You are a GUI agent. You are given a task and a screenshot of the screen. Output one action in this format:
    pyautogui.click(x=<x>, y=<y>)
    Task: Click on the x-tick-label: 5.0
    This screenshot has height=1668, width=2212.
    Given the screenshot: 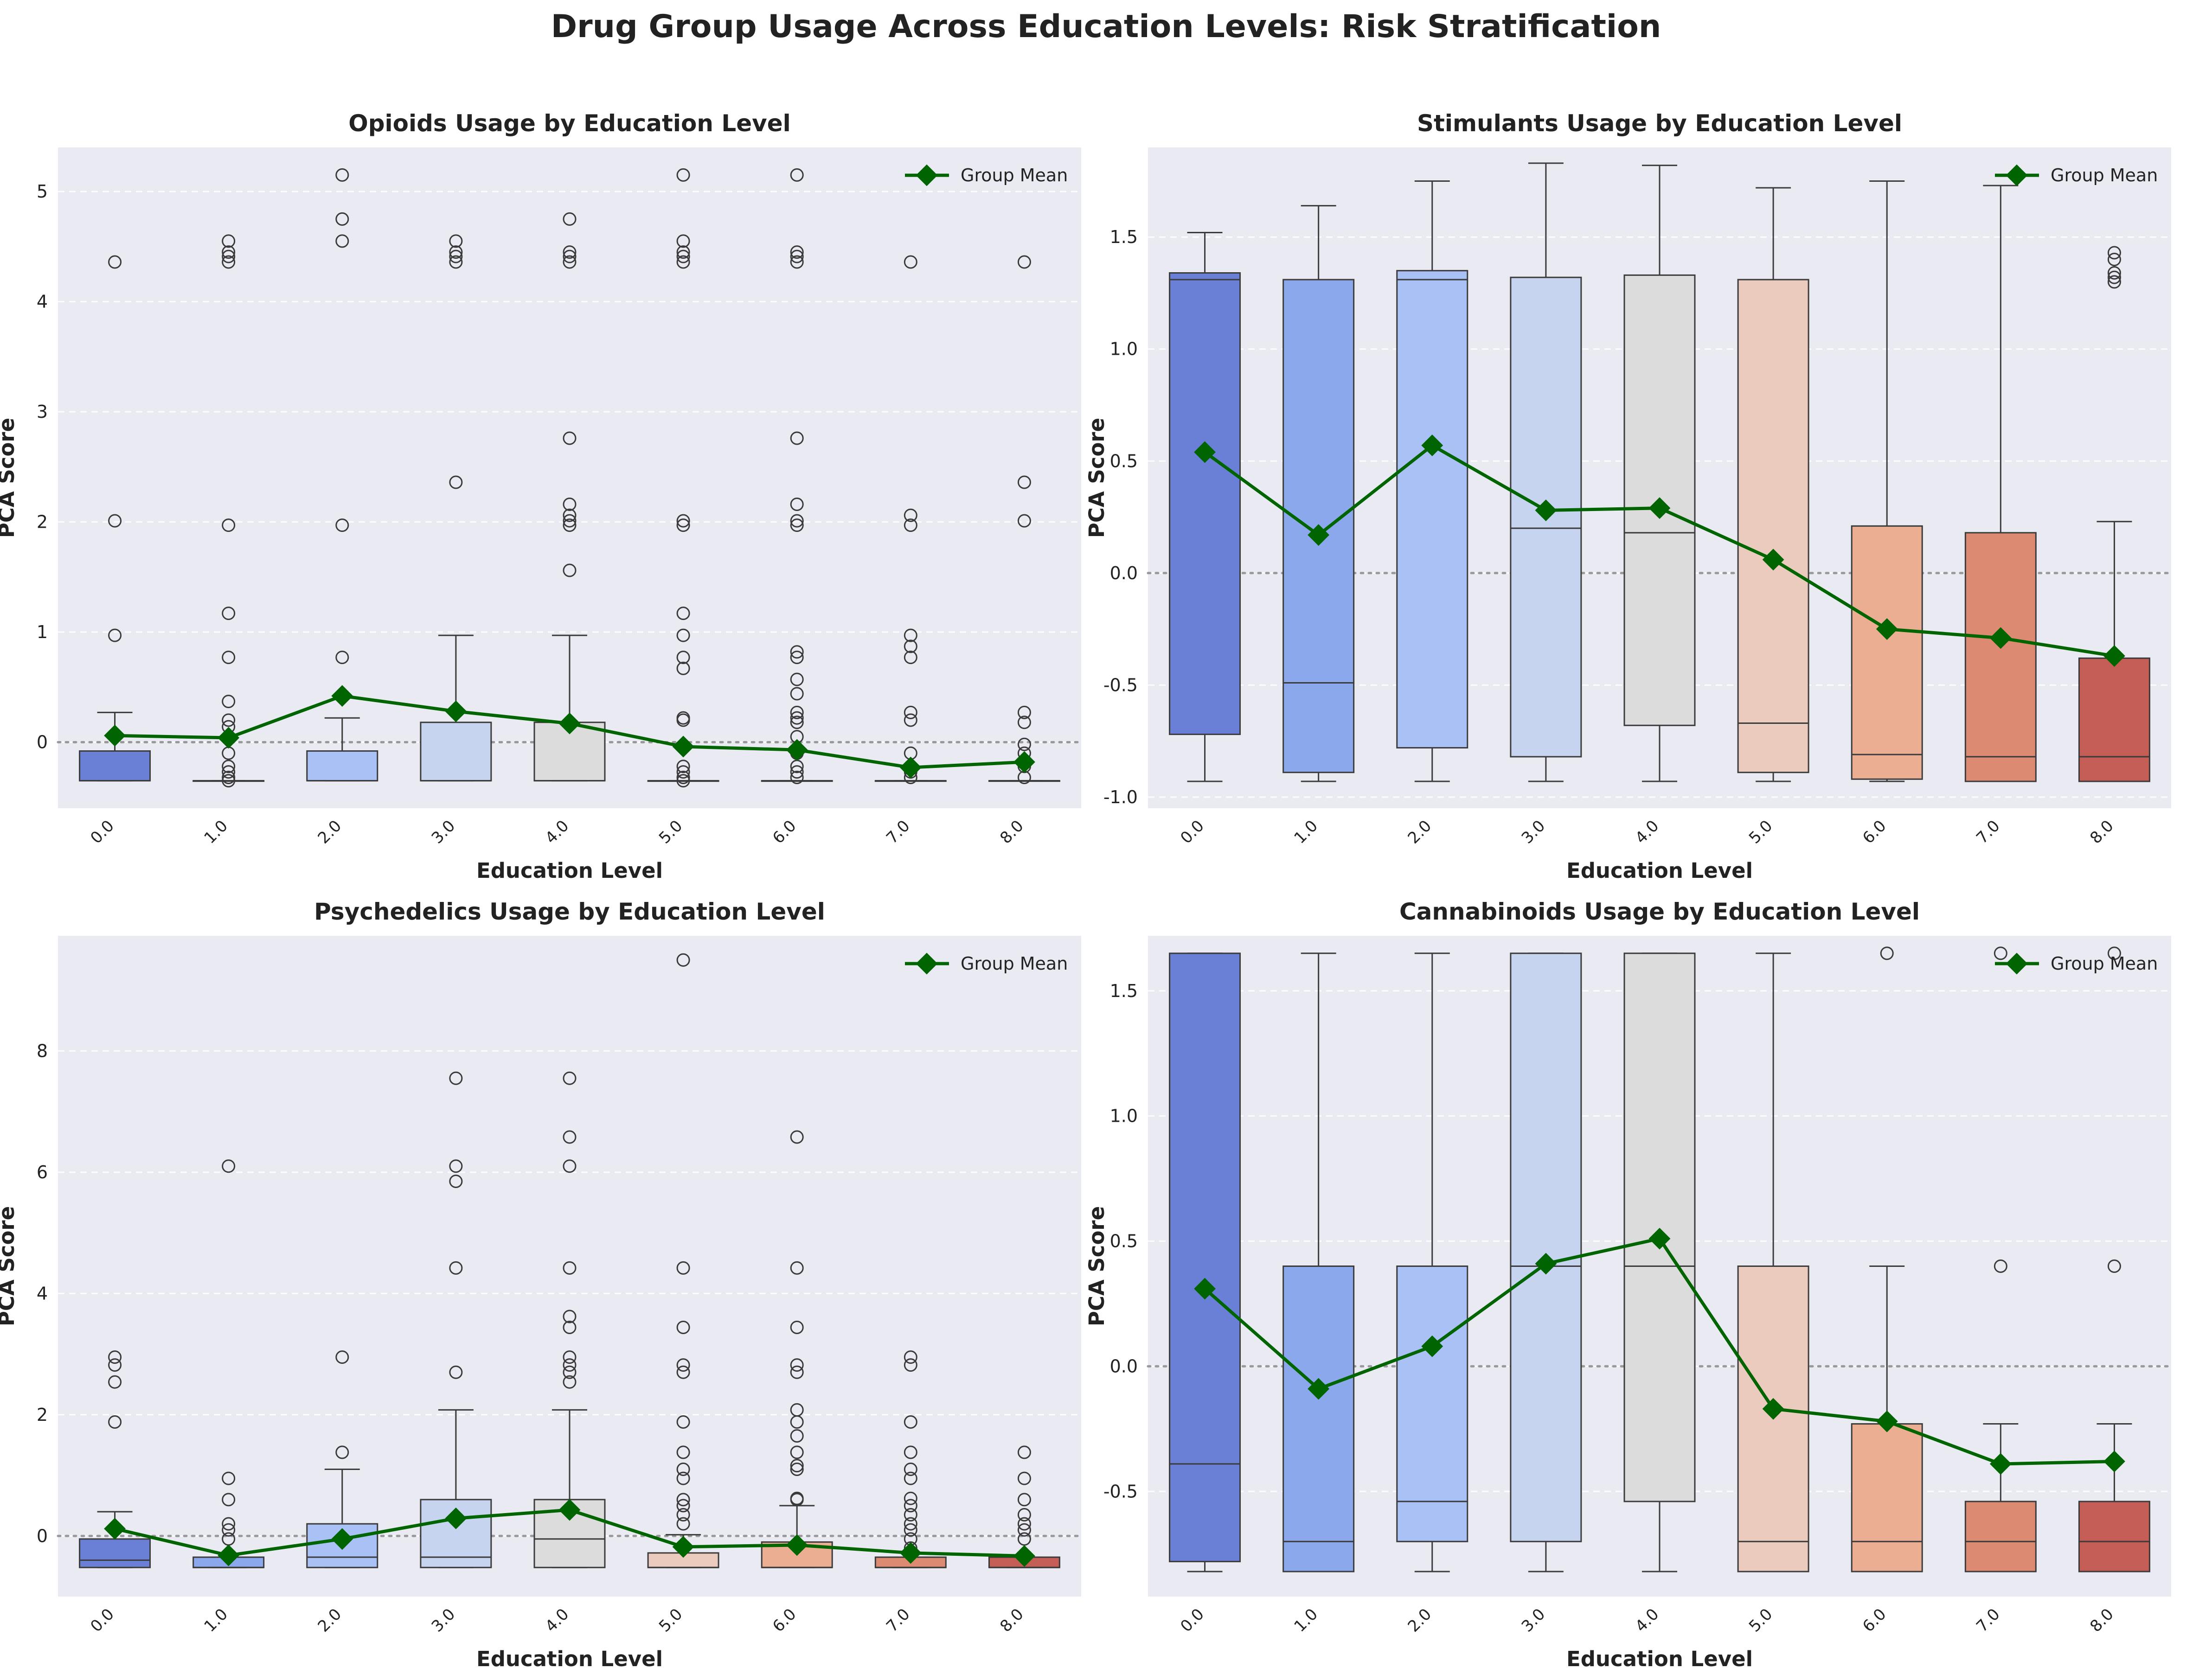 What is the action you would take?
    pyautogui.click(x=1760, y=832)
    